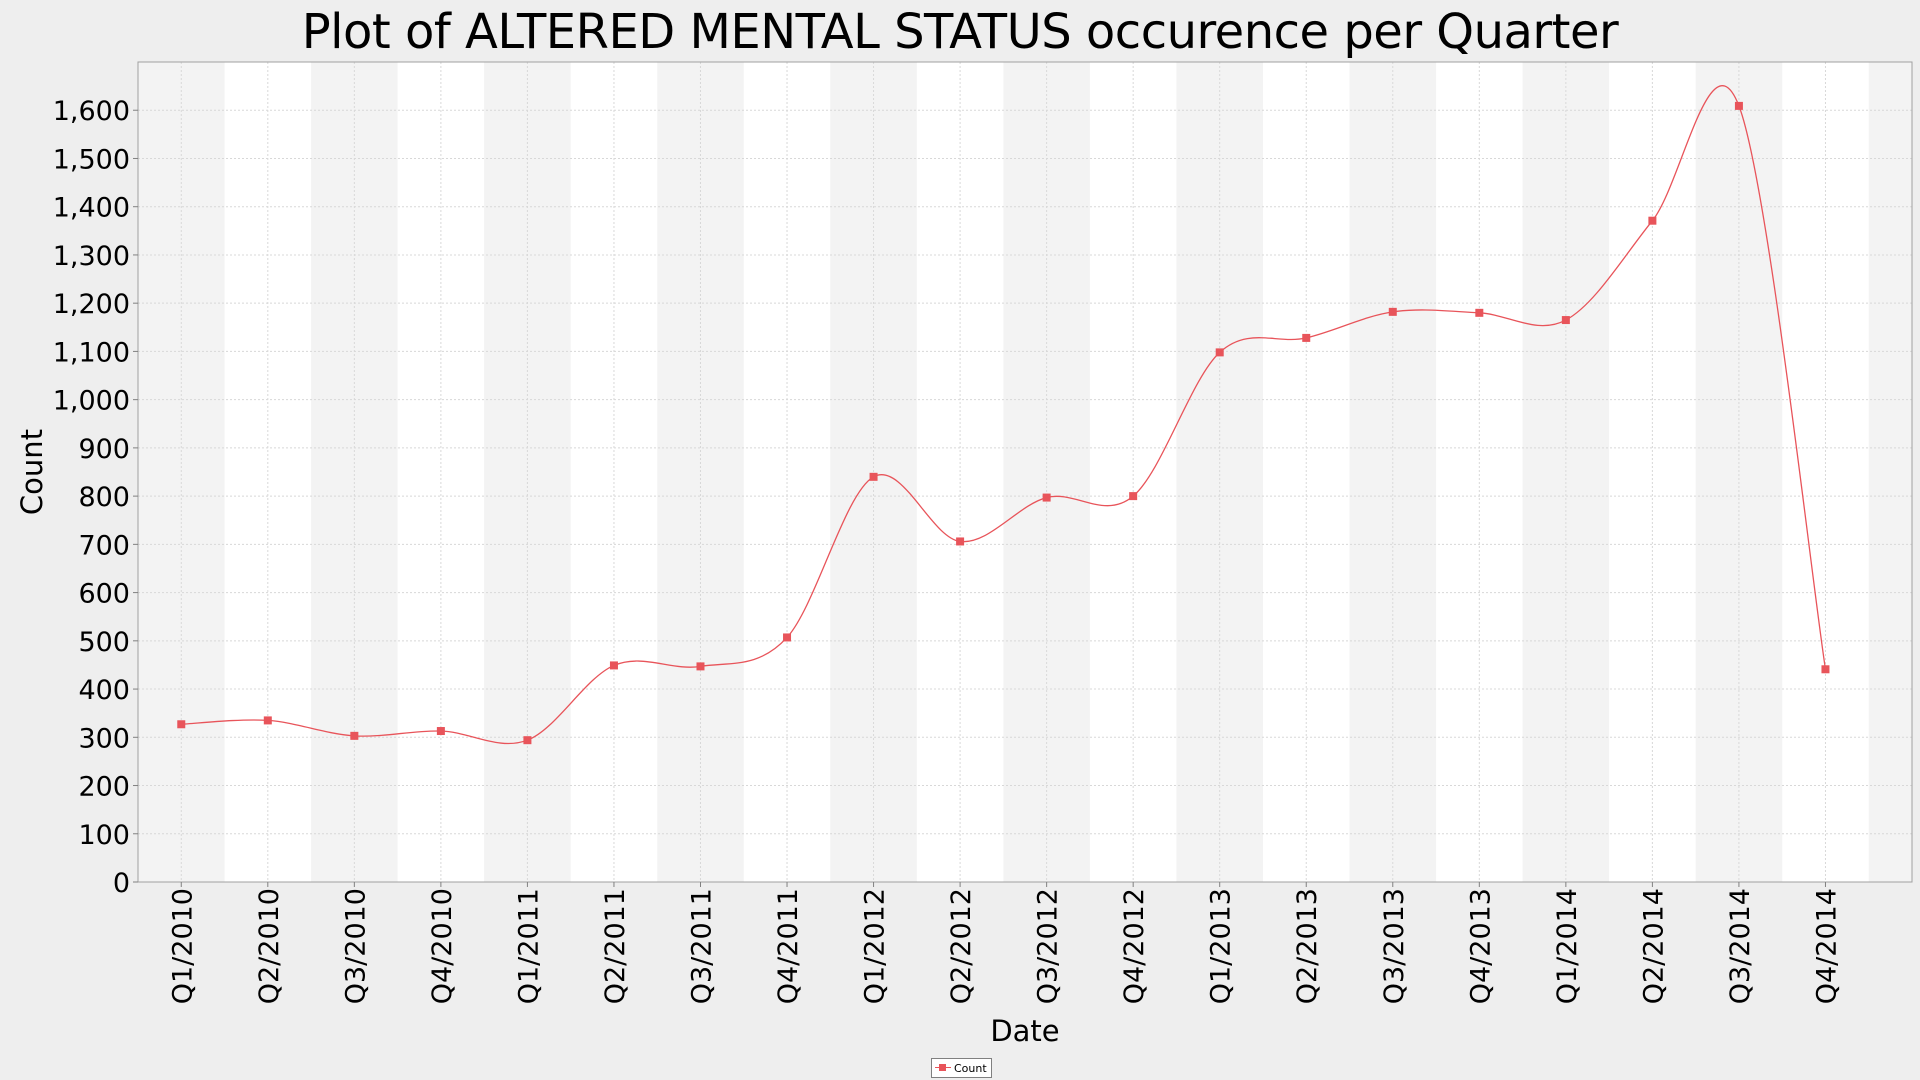 The width and height of the screenshot is (1920, 1080). Describe the element at coordinates (970, 1068) in the screenshot. I see `legend-label: Count` at that location.